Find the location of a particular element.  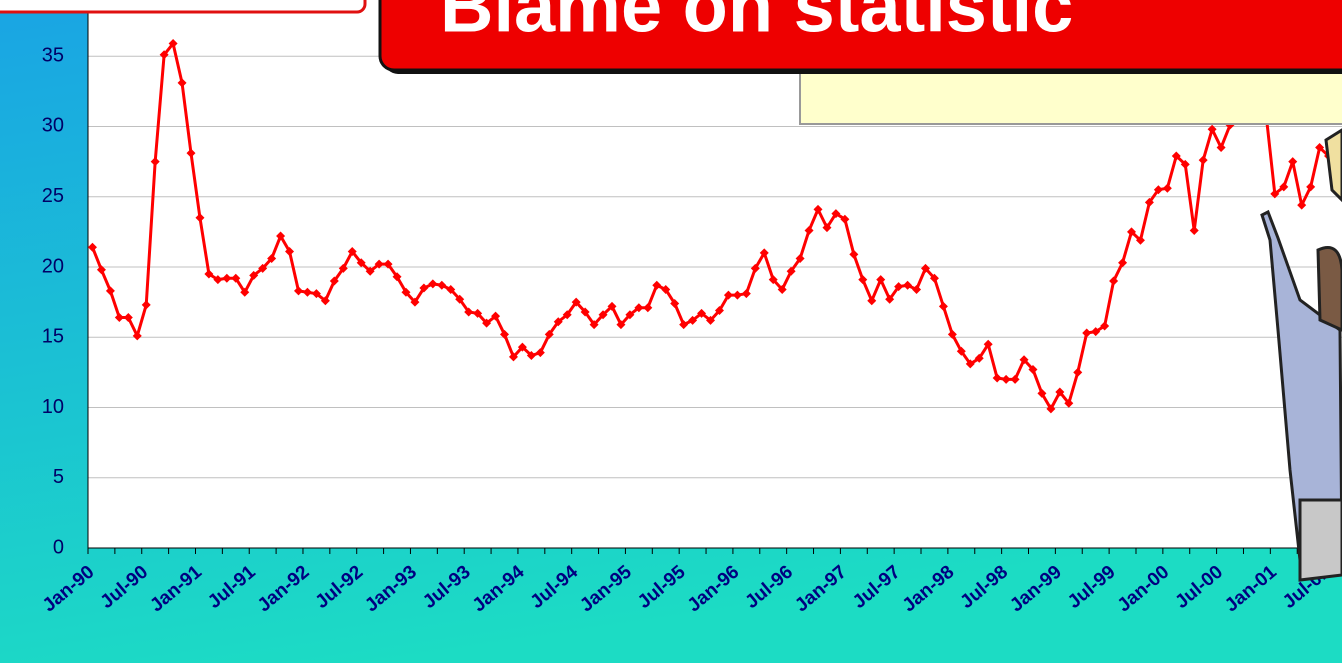

chart-title: Blame on statistic is located at coordinates (756, 24).